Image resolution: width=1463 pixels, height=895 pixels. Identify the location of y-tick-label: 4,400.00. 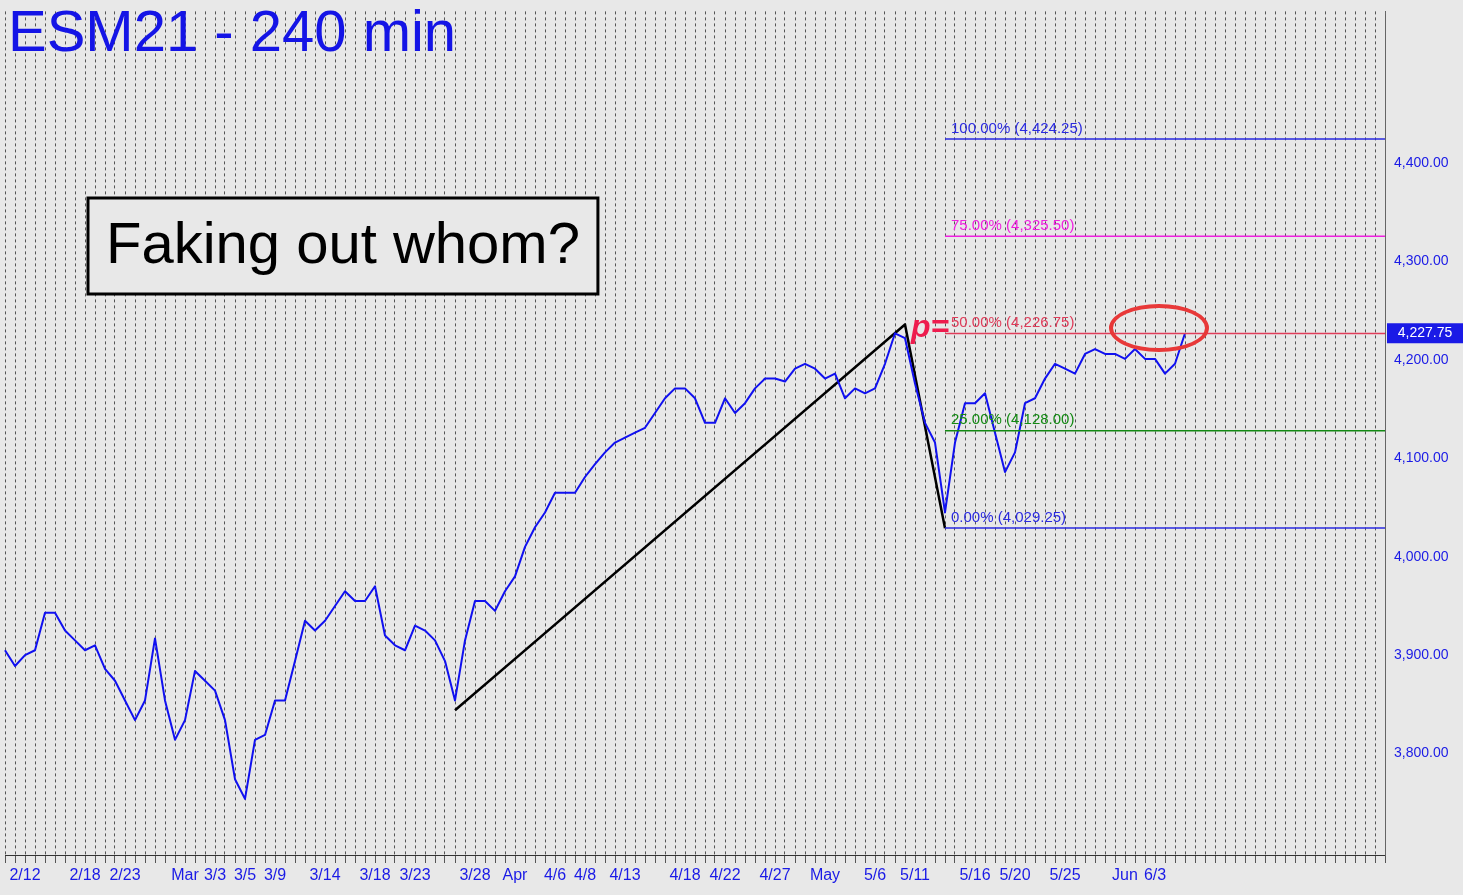
(1421, 161).